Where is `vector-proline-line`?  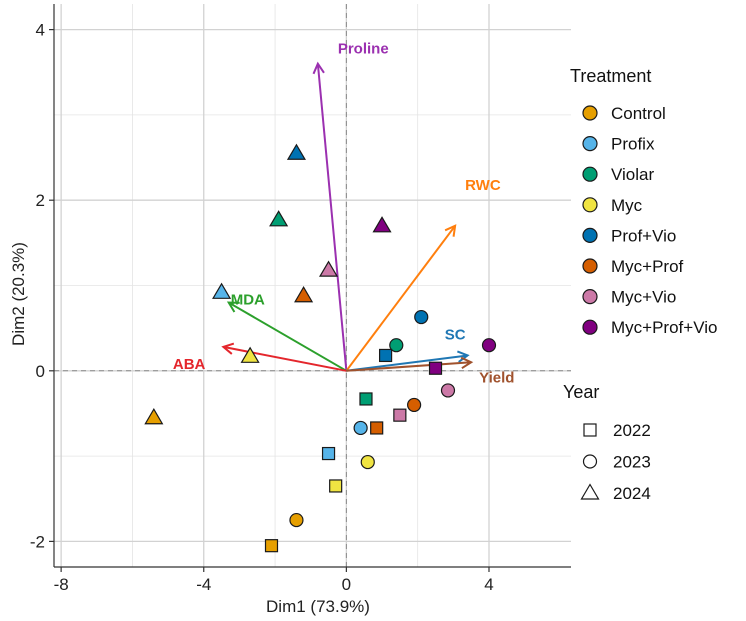 vector-proline-line is located at coordinates (332, 217).